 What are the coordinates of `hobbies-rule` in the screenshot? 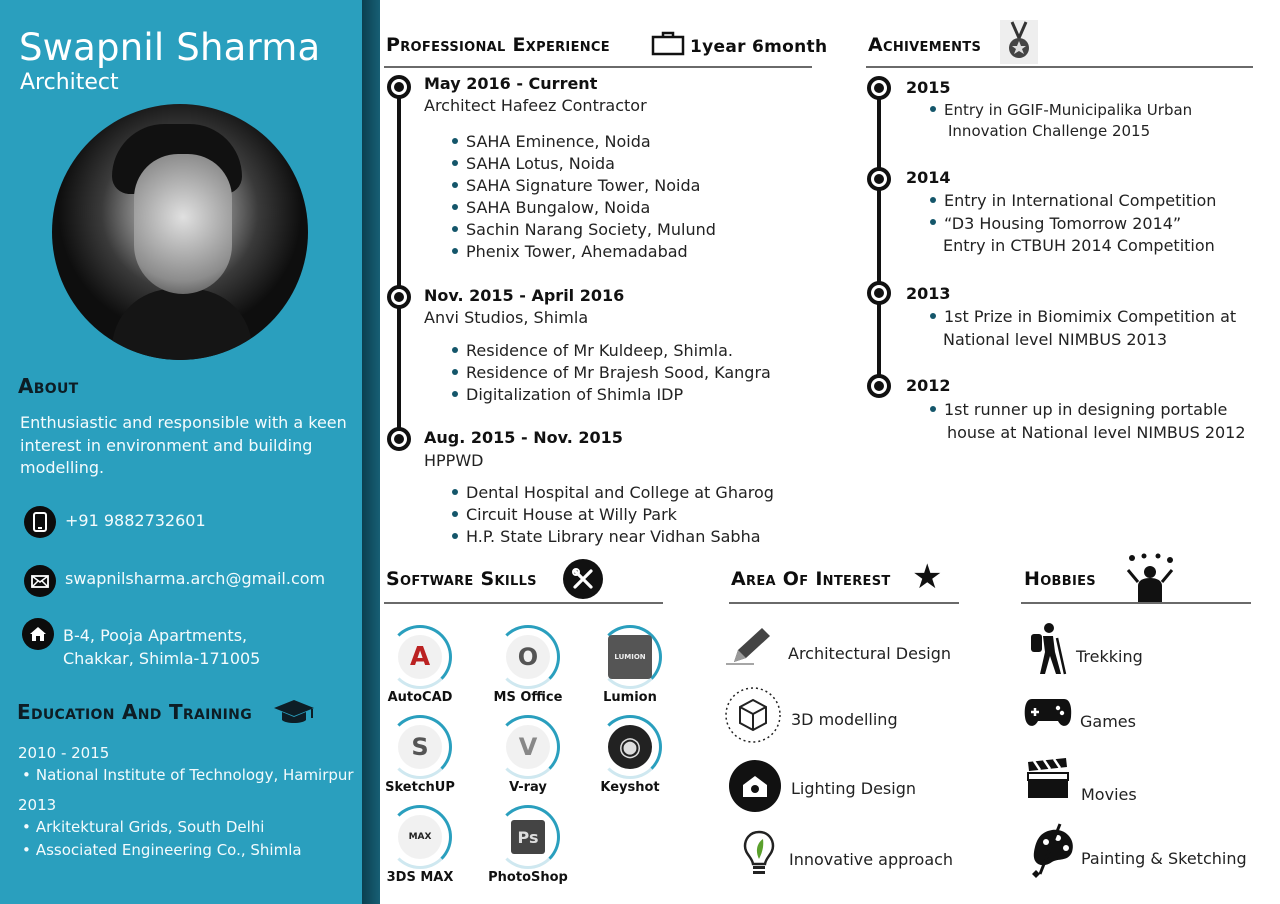 It's located at (1136, 603).